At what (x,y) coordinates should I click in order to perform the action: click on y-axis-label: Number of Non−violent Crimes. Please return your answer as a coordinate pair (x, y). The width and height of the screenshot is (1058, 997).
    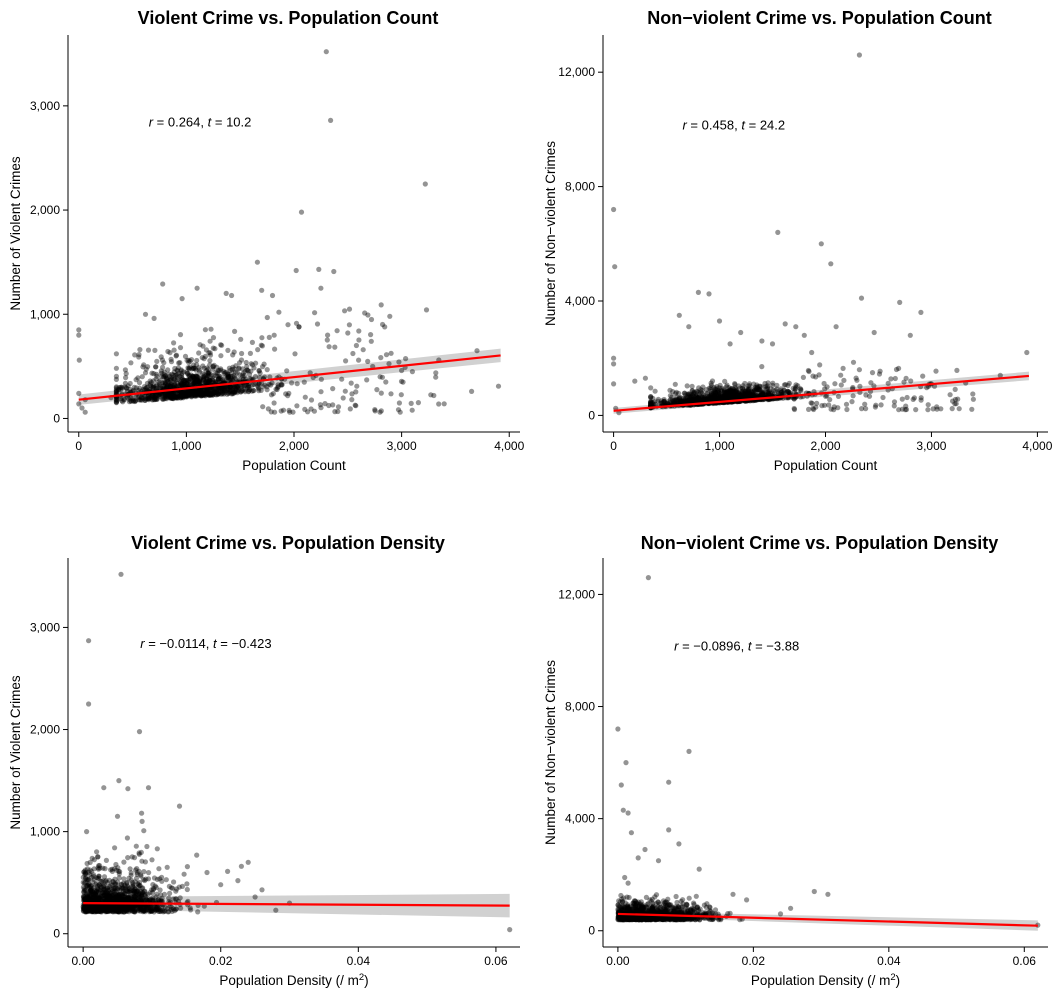
    Looking at the image, I should click on (550, 233).